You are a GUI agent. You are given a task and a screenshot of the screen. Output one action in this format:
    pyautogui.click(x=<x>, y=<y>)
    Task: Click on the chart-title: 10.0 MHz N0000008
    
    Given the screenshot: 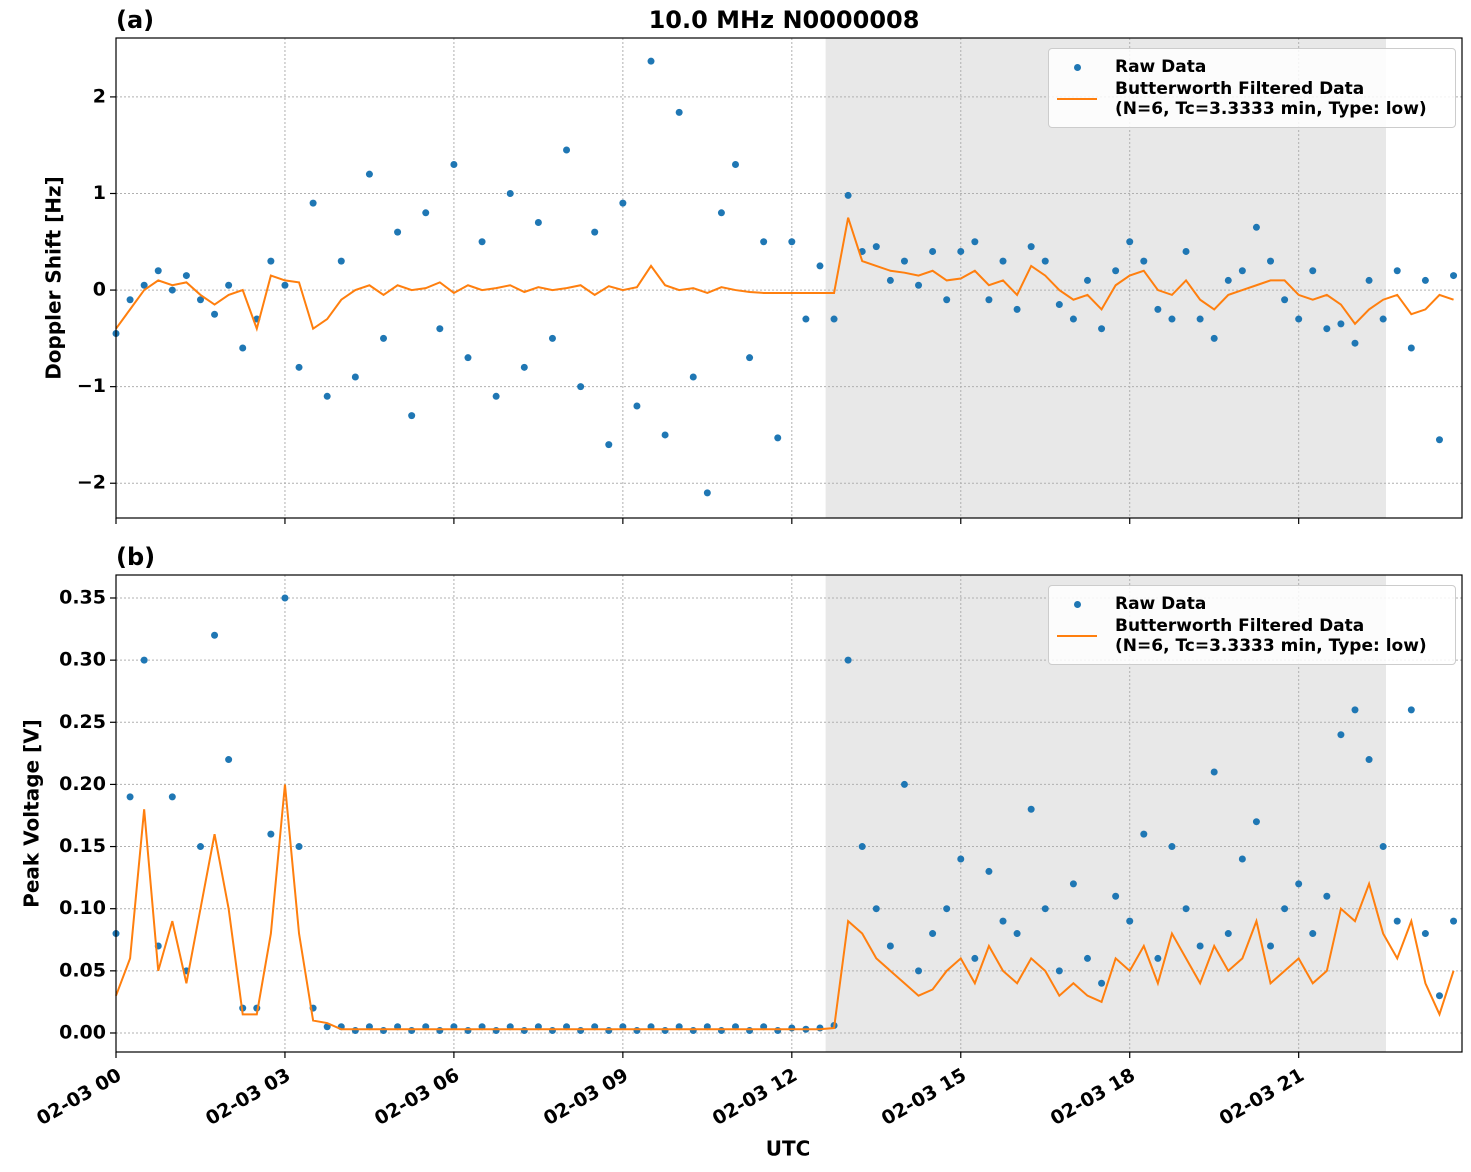 What is the action you would take?
    pyautogui.click(x=784, y=20)
    